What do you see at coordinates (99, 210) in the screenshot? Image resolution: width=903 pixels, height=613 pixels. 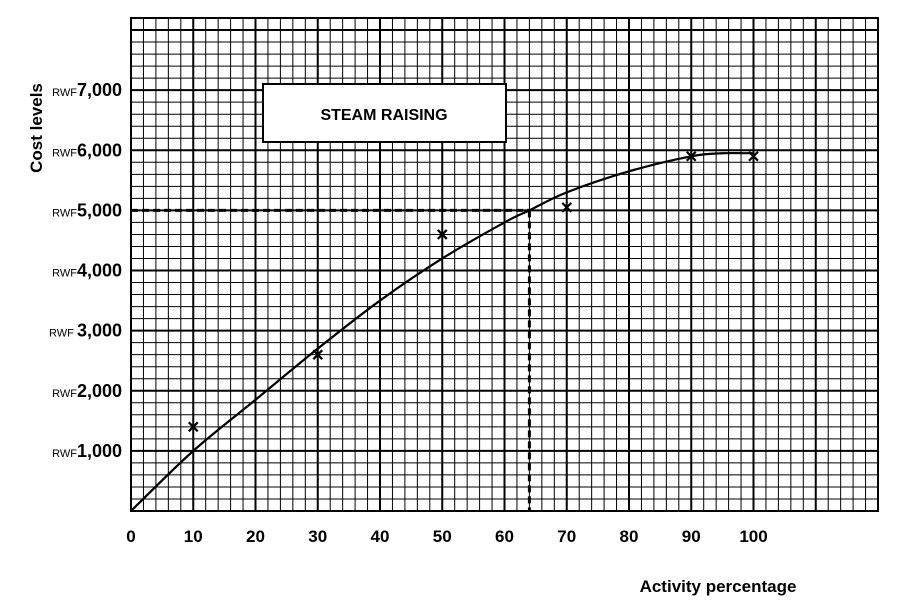 I see `y-tick-amount: 5,000` at bounding box center [99, 210].